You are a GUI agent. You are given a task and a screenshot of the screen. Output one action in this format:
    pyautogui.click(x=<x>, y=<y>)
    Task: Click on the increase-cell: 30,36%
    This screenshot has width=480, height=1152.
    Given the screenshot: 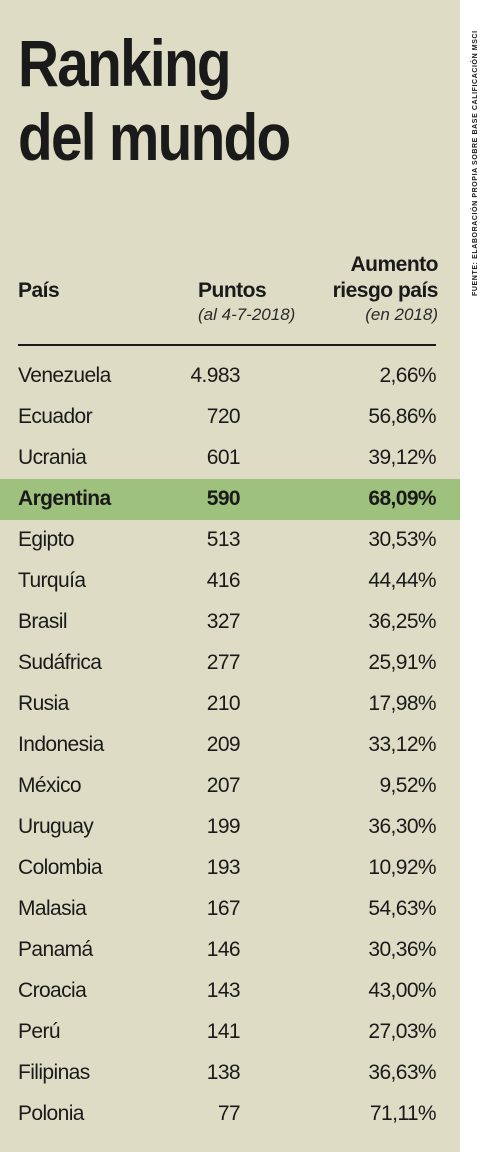 What is the action you would take?
    pyautogui.click(x=402, y=949)
    